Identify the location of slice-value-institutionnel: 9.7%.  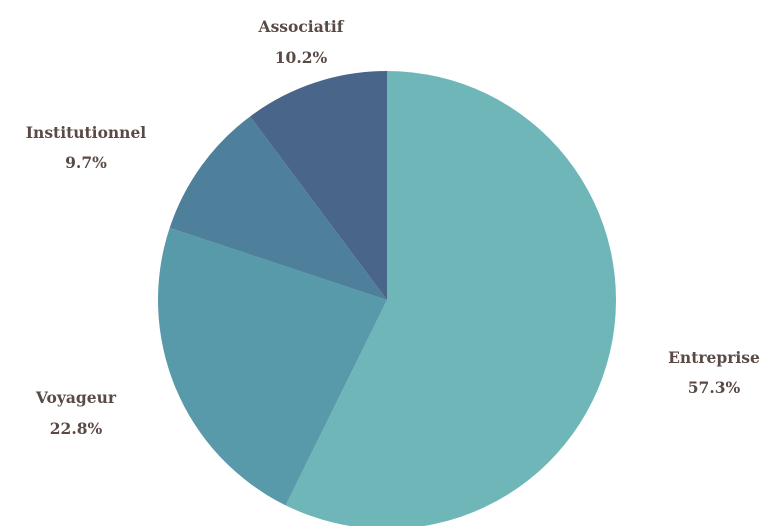
(86, 162).